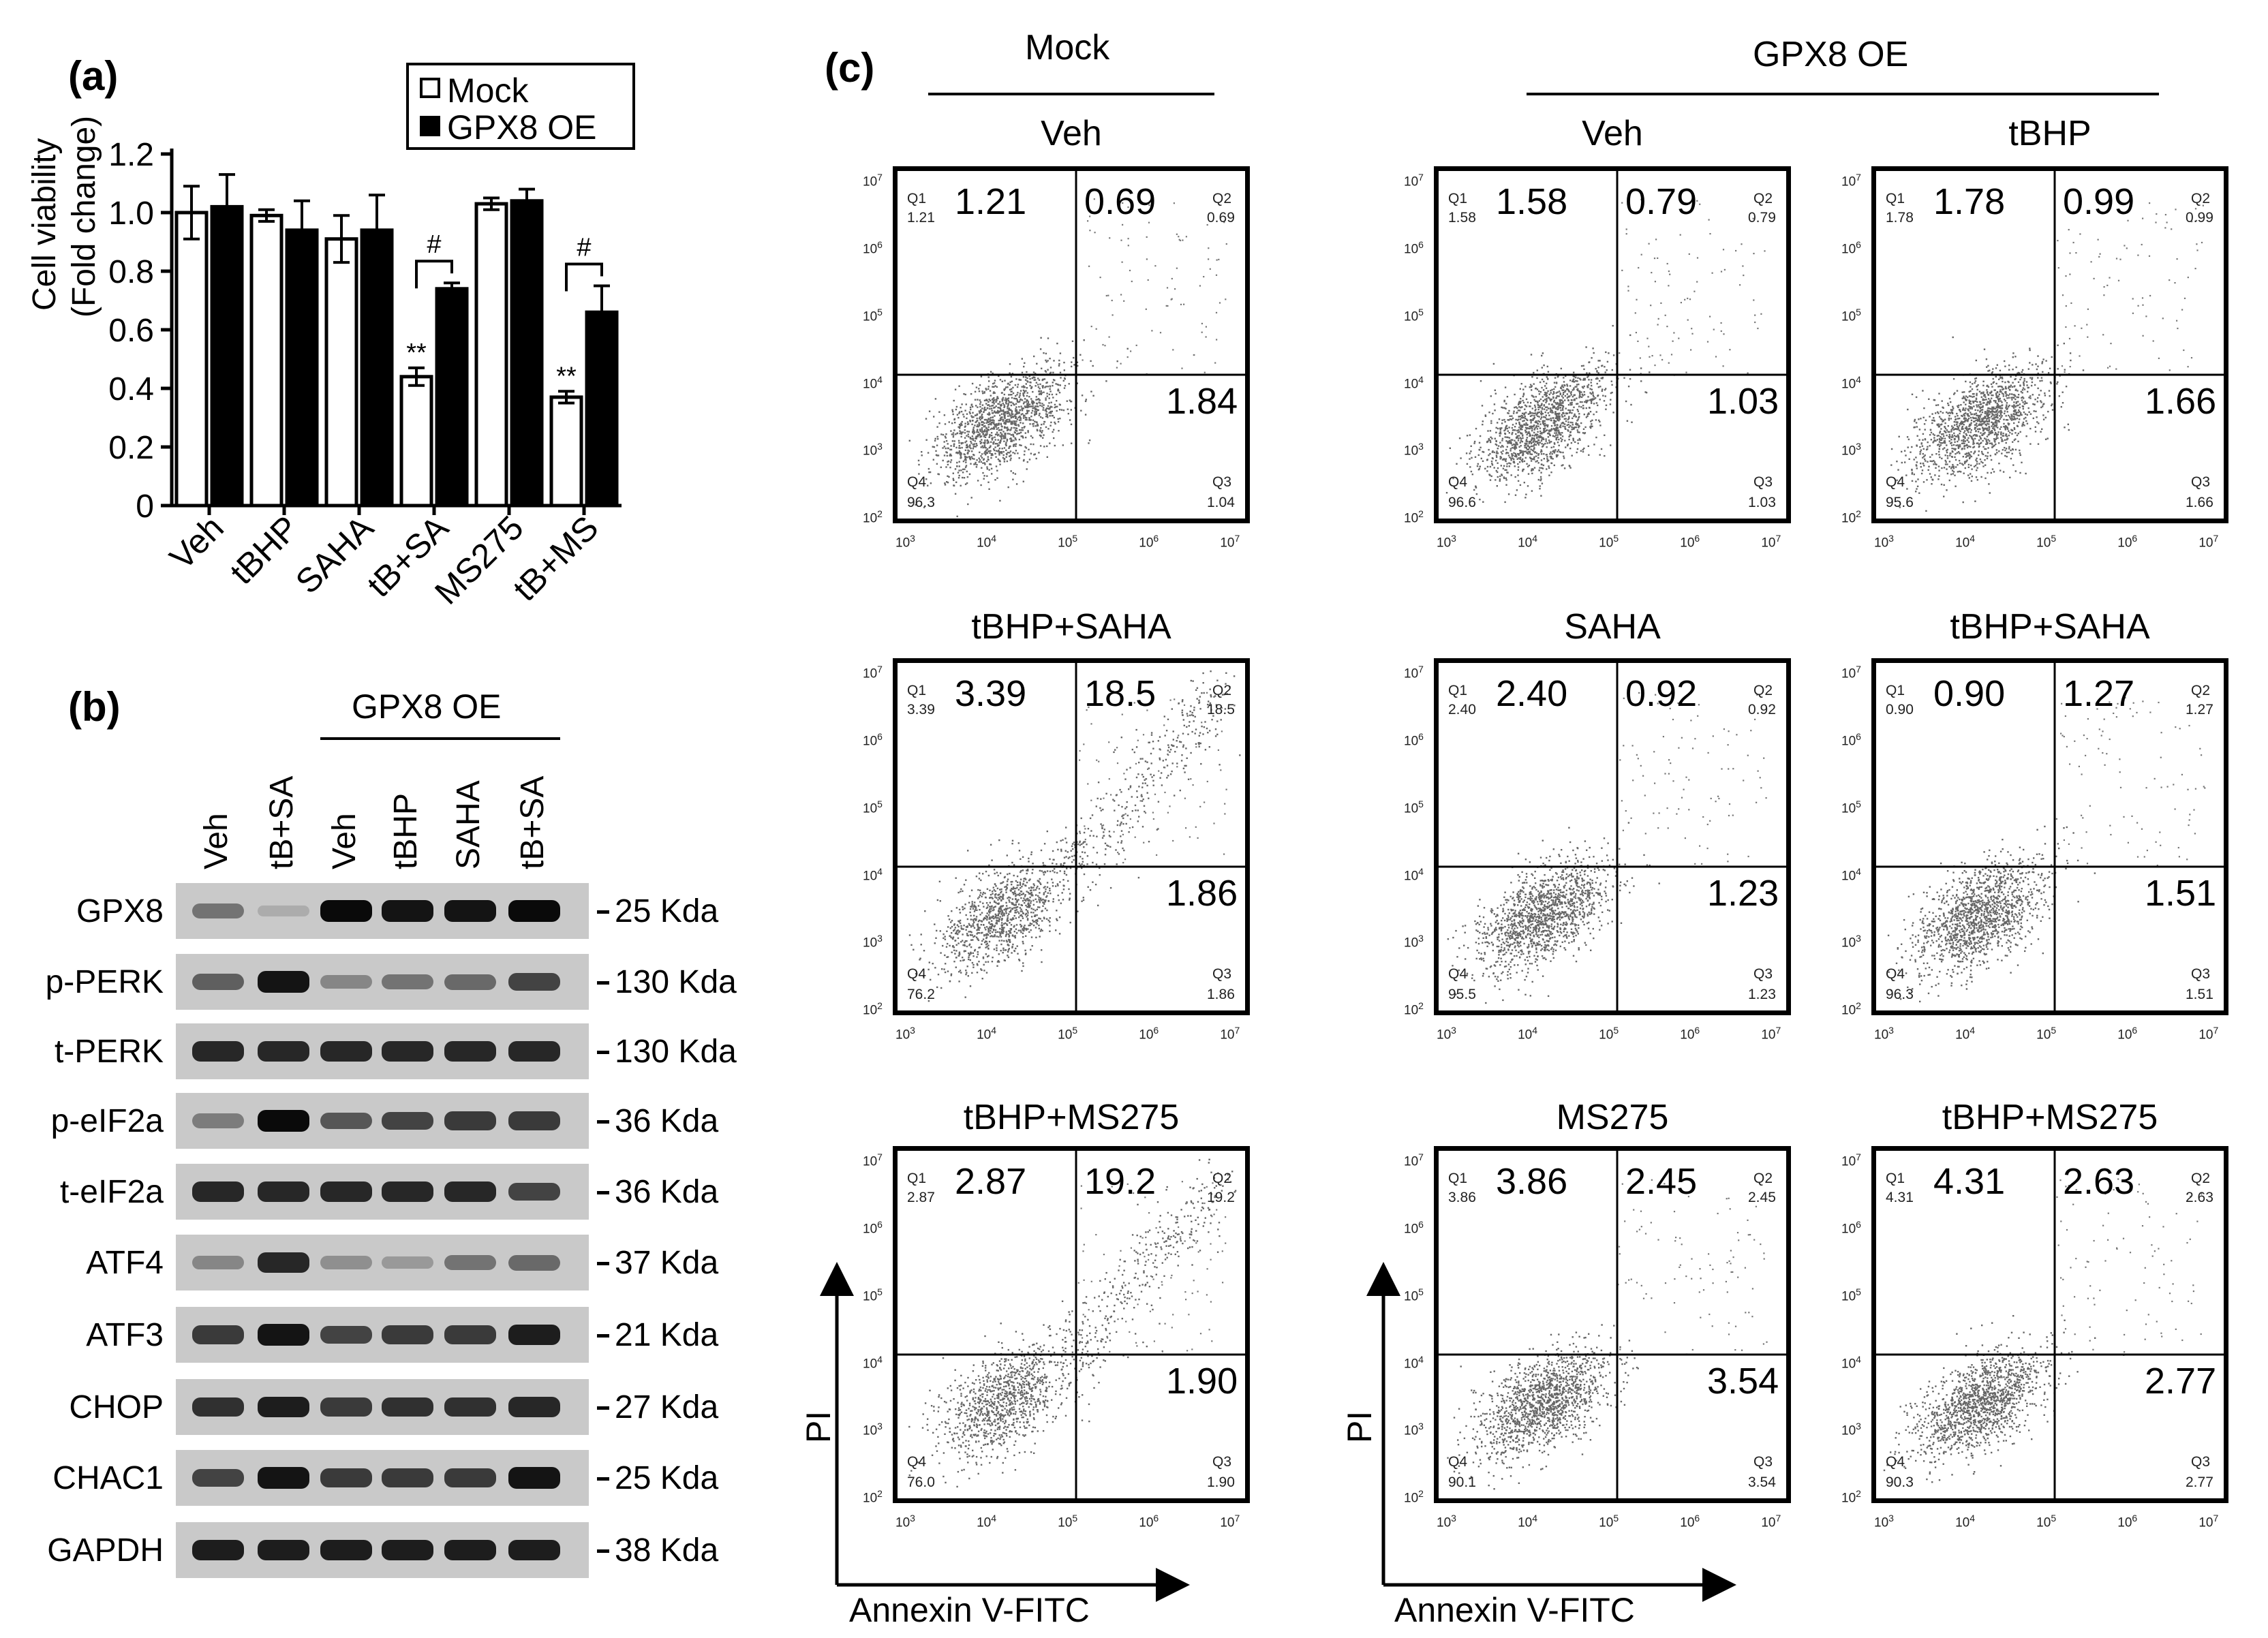 The image size is (2268, 1638). What do you see at coordinates (850, 68) in the screenshot?
I see `panel-c-label: (c)` at bounding box center [850, 68].